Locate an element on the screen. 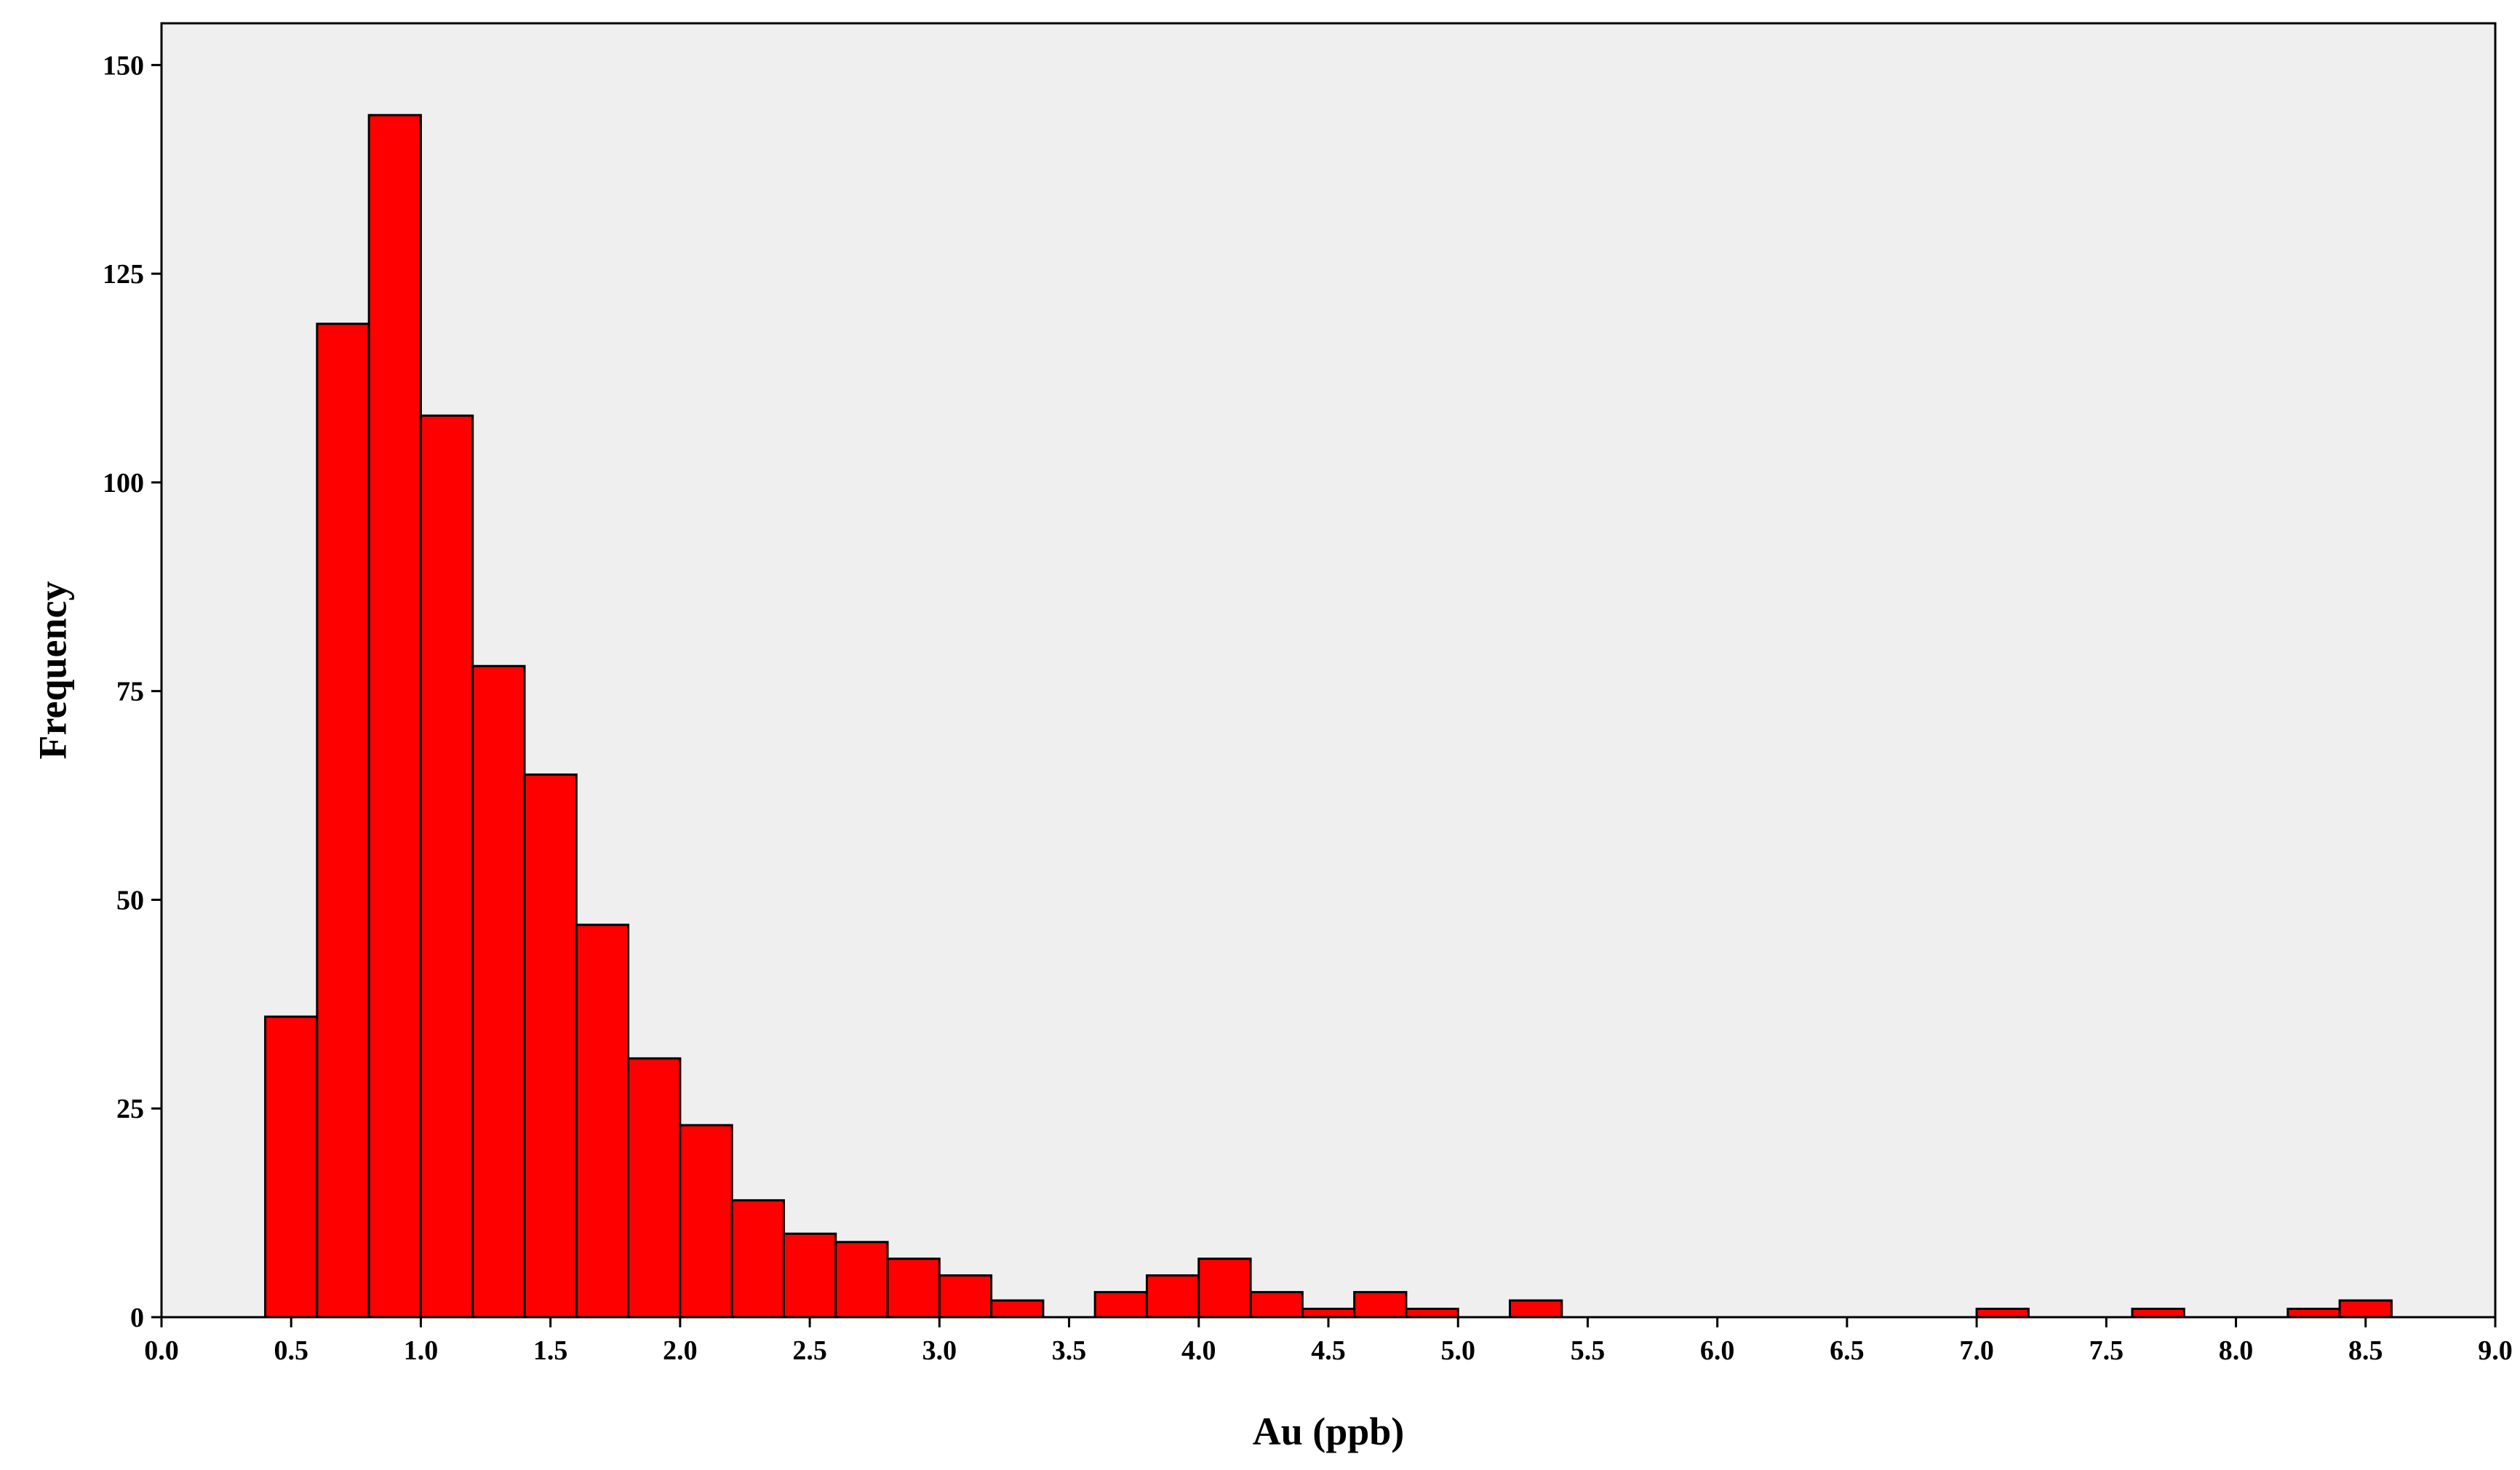 The width and height of the screenshot is (2520, 1470). x-tick-label: 9.0 is located at coordinates (2495, 1350).